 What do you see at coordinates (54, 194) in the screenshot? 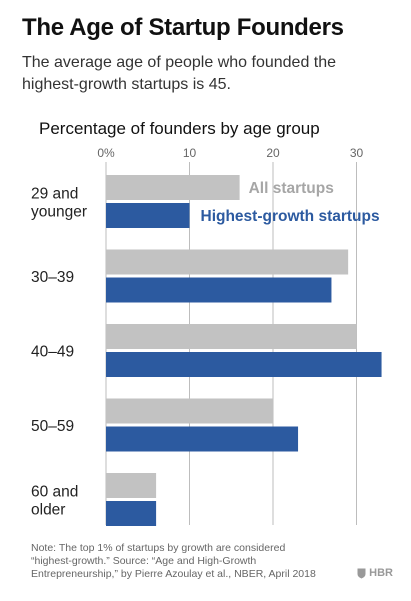
I see `category-label: 29 and` at bounding box center [54, 194].